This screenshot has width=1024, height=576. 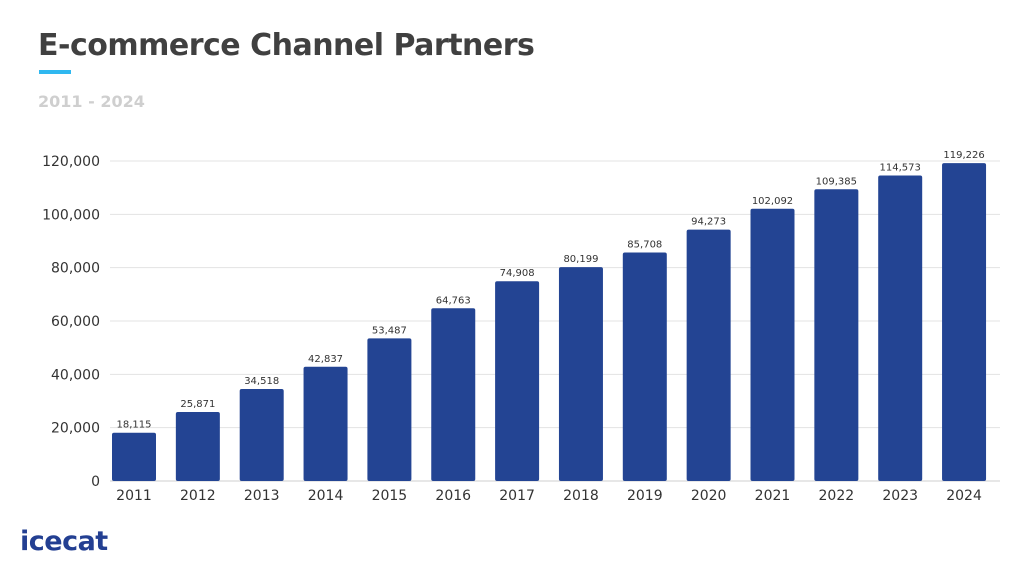 What do you see at coordinates (773, 496) in the screenshot?
I see `x-tick-label: 2021` at bounding box center [773, 496].